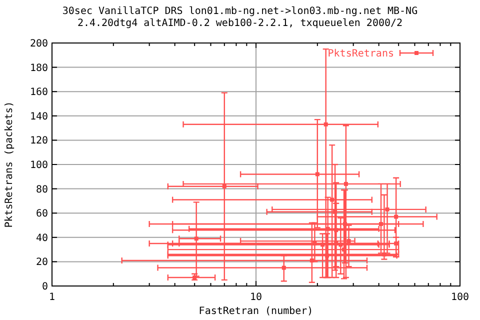 This screenshot has width=480, height=320. I want to click on x-axis-title: FastRetran (number), so click(256, 311).